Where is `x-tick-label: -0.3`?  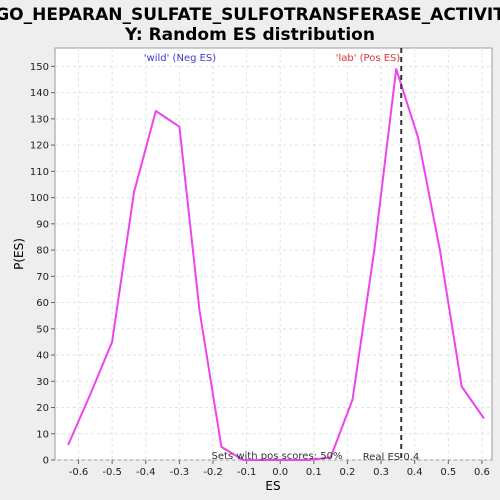
x-tick-label: -0.3 is located at coordinates (180, 472).